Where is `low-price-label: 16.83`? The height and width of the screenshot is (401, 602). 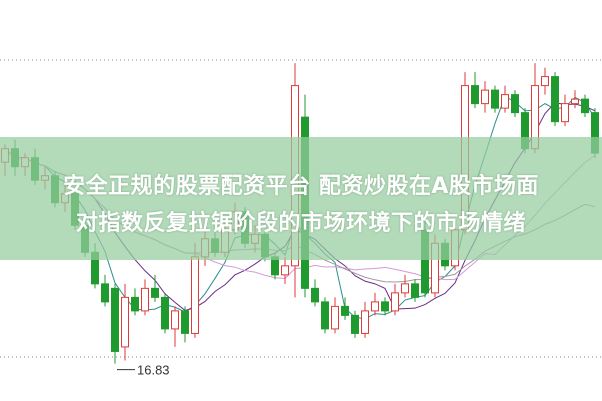
low-price-label: 16.83 is located at coordinates (153, 370).